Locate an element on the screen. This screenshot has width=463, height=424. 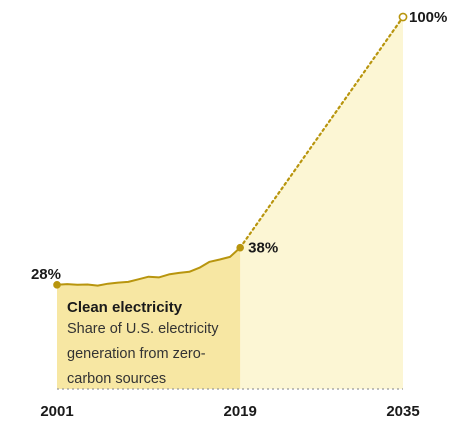
point-label-2019: 38% is located at coordinates (263, 248).